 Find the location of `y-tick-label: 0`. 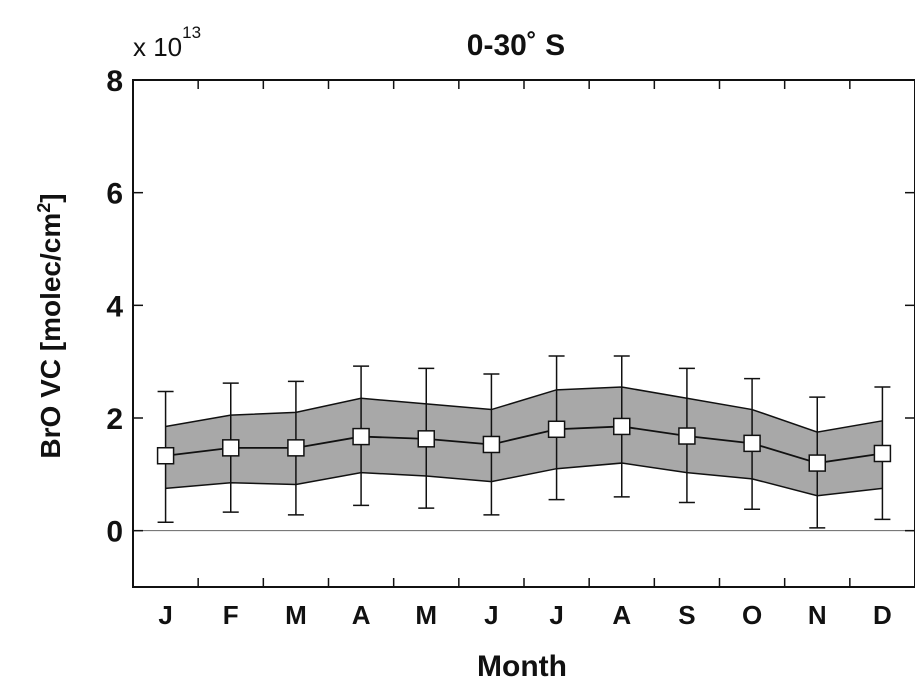

y-tick-label: 0 is located at coordinates (114, 532).